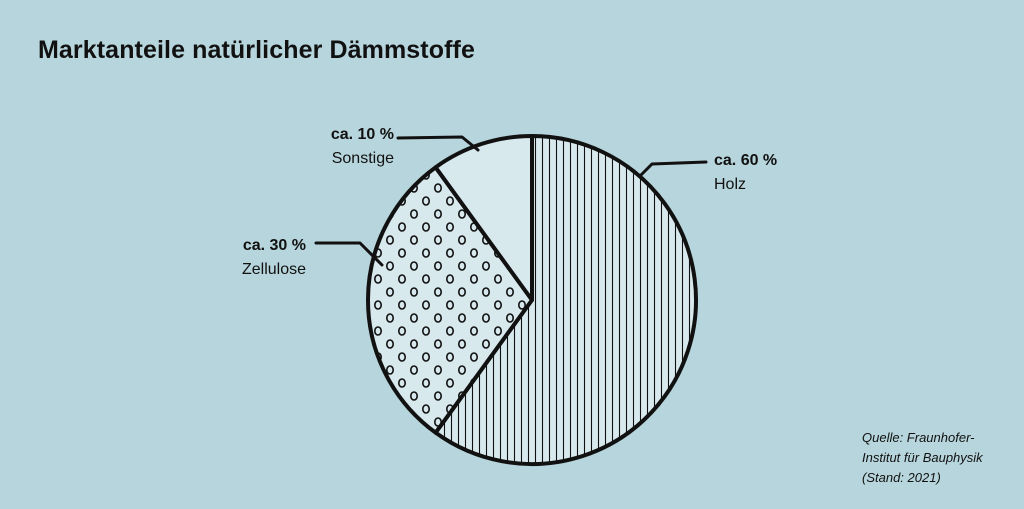  I want to click on pie-slice-sonstige, so click(483, 218).